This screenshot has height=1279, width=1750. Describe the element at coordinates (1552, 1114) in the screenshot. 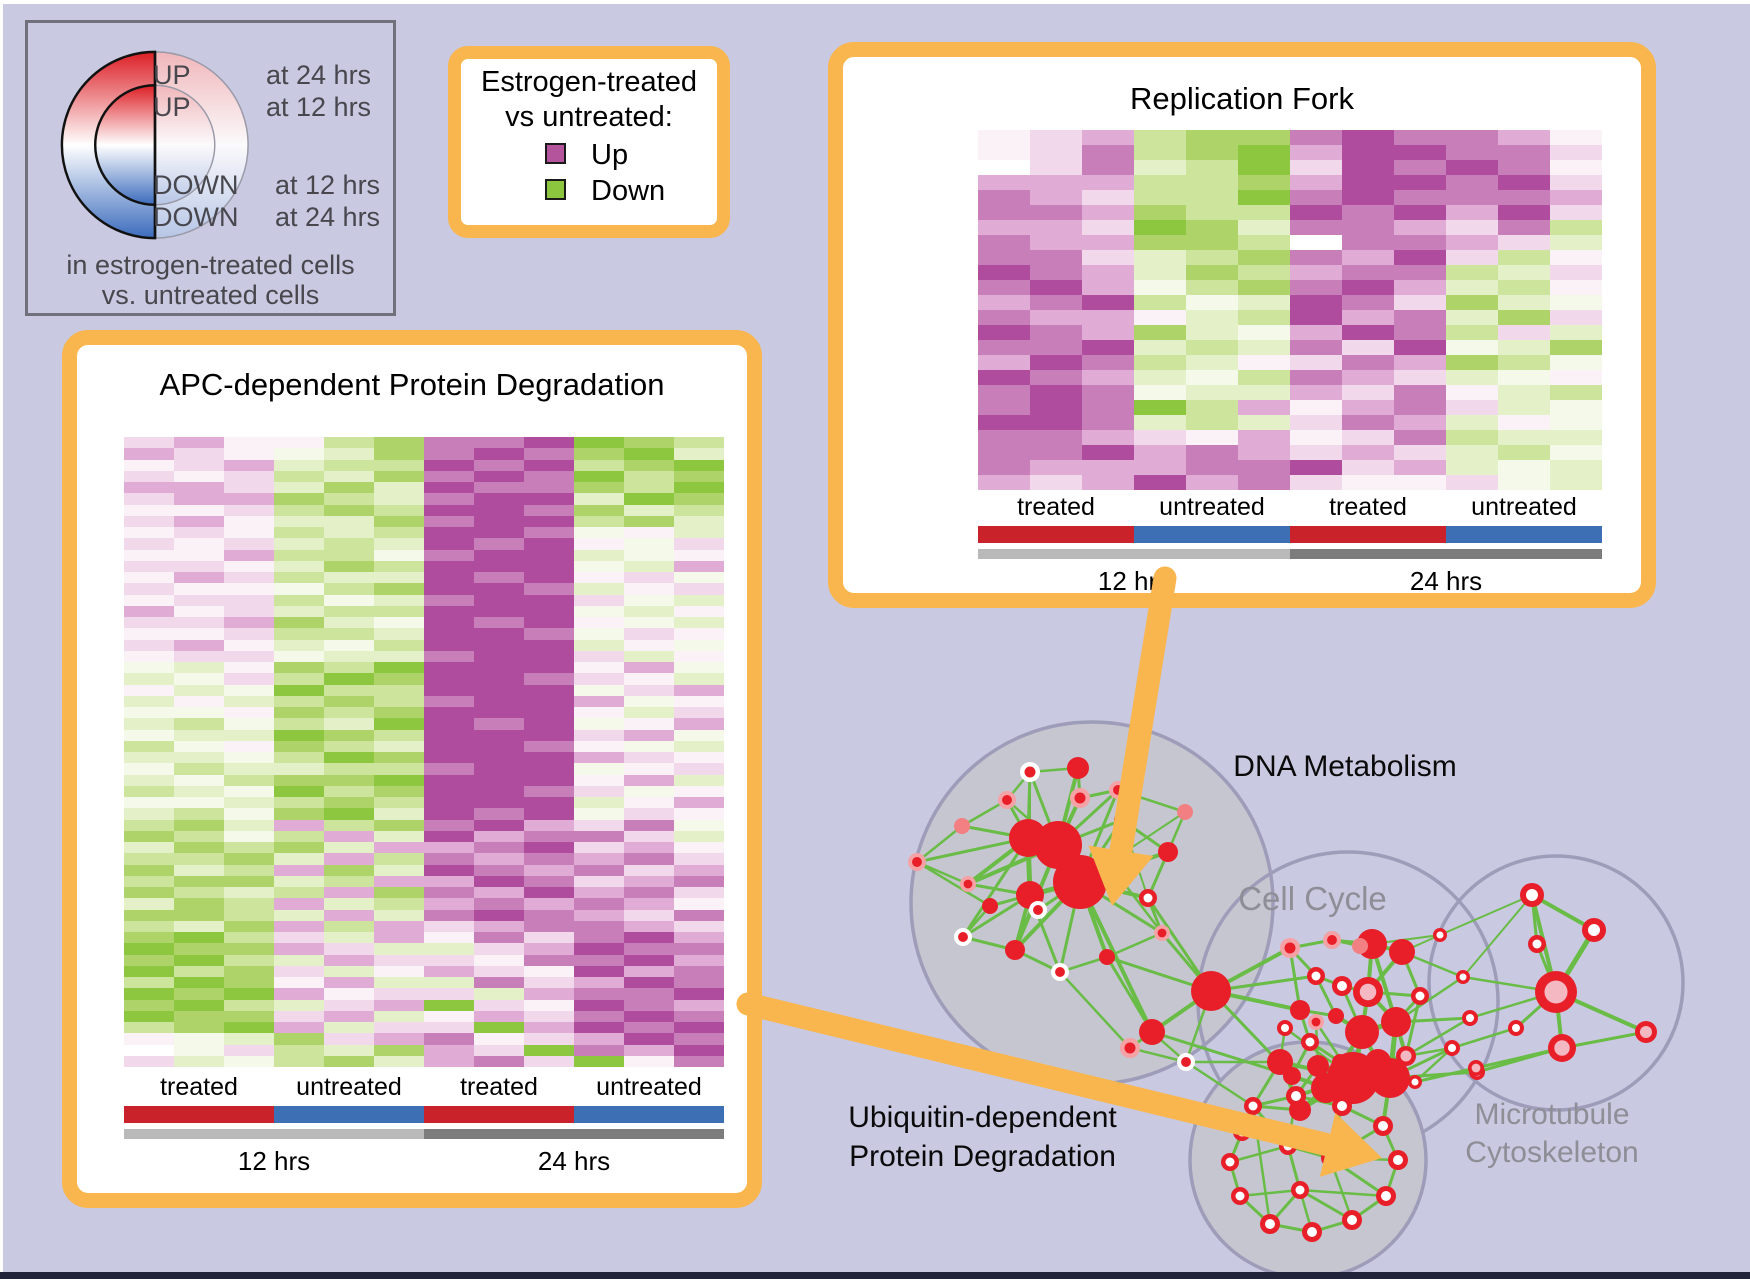

I see `microtubule-label-line1: Microtubule` at that location.